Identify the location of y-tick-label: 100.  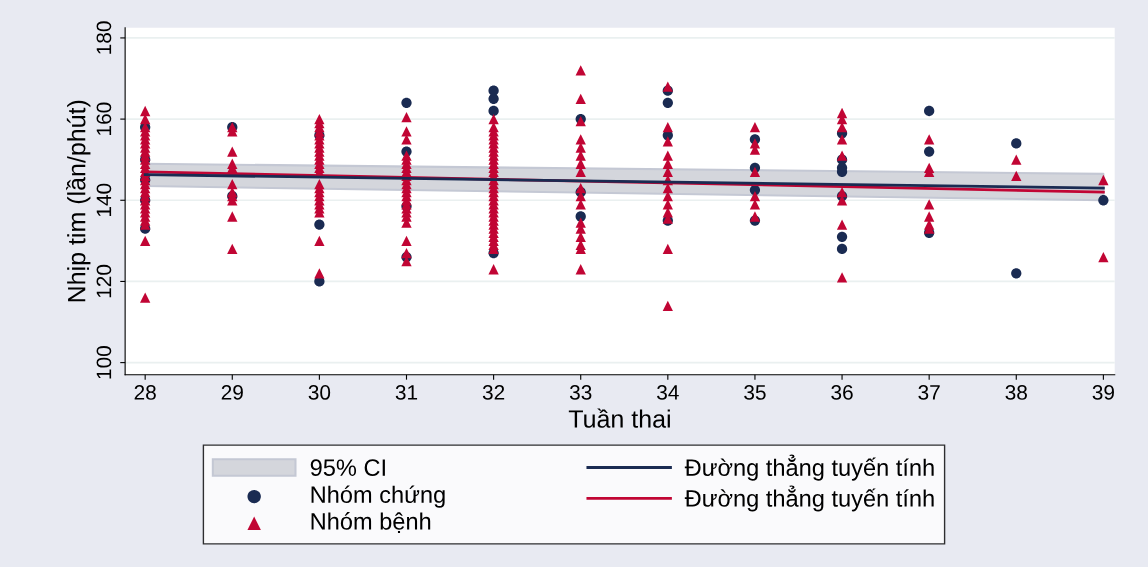
(104, 362).